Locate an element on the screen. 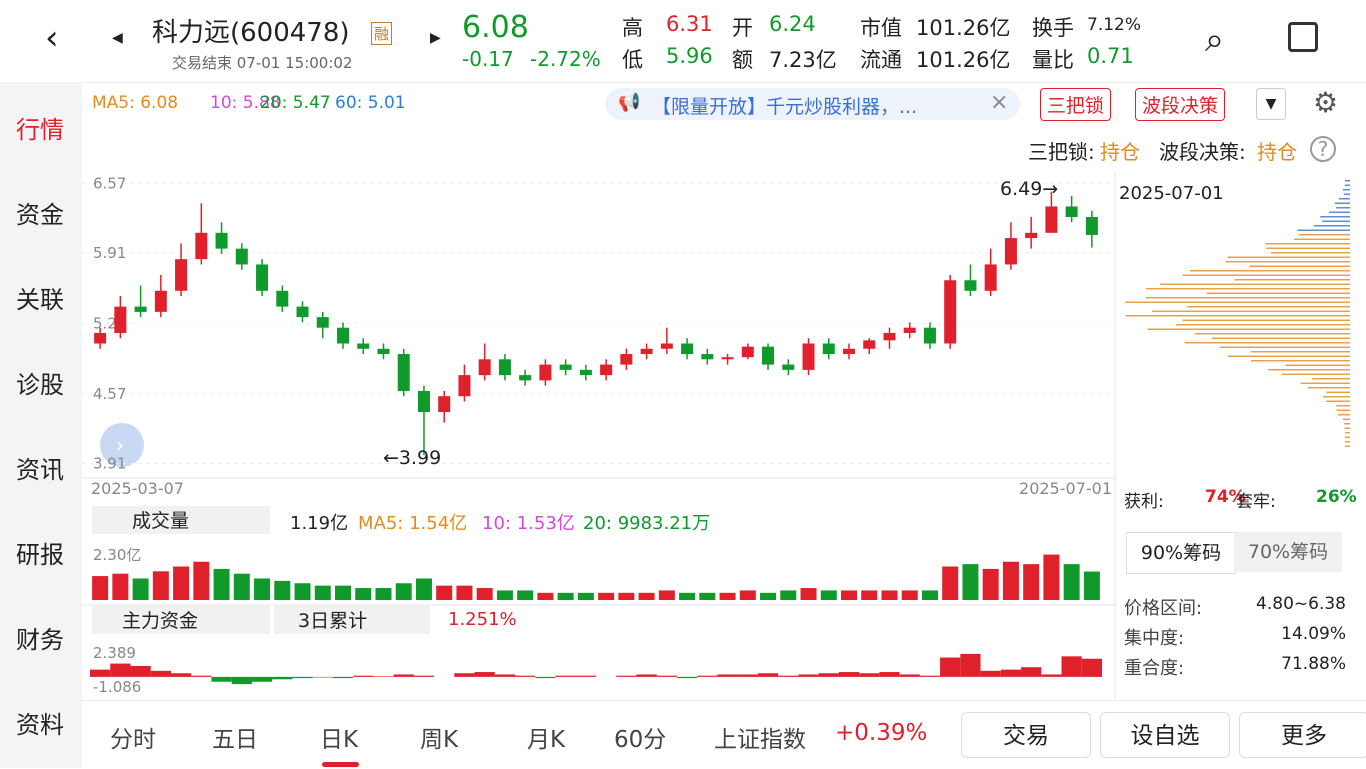 This screenshot has width=1366, height=769. stat-label: 市值 is located at coordinates (881, 28).